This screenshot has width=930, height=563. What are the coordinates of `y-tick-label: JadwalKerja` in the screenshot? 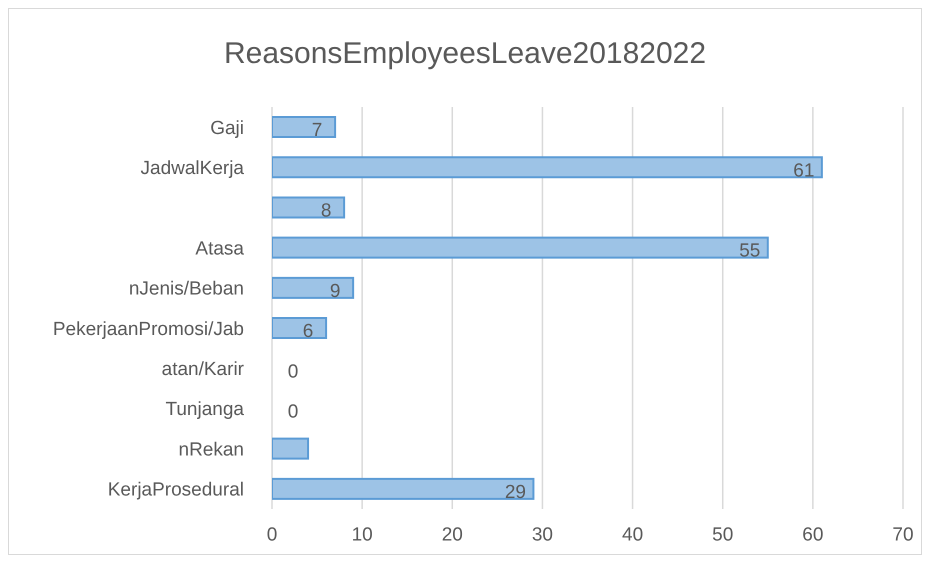 It's located at (192, 169).